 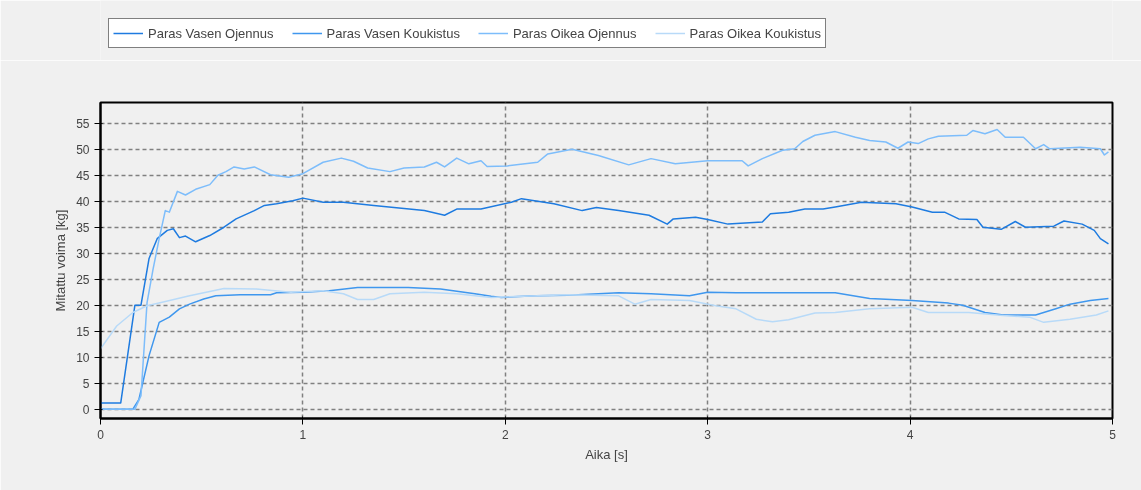 I want to click on legend-label: Paras Vasen Koukistus, so click(x=393, y=33).